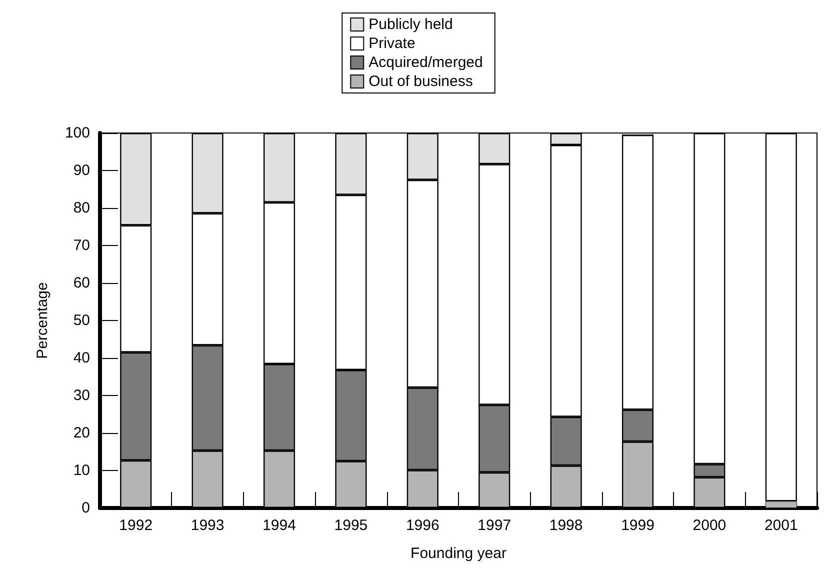  I want to click on y-tick-label: 10, so click(81, 470).